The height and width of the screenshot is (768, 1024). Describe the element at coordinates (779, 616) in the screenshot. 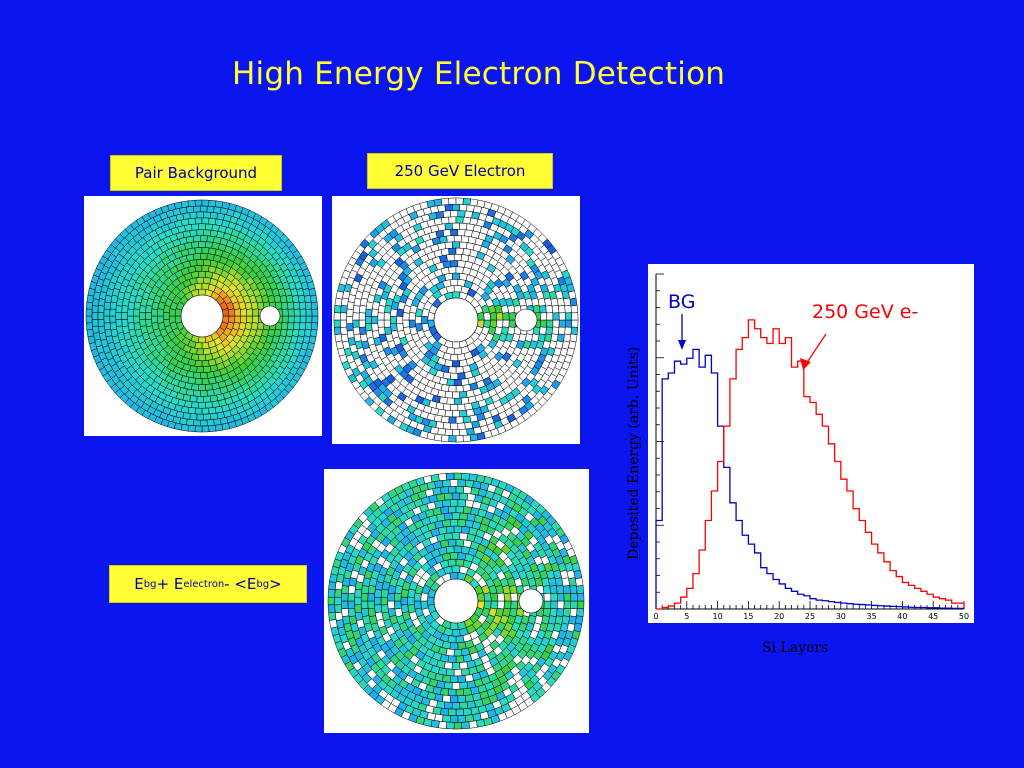

I see `x-tick-label: 20` at that location.